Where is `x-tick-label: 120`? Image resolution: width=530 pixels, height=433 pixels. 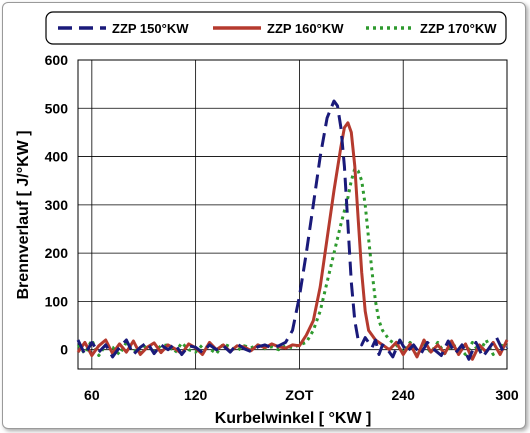 x-tick-label: 120 is located at coordinates (196, 395).